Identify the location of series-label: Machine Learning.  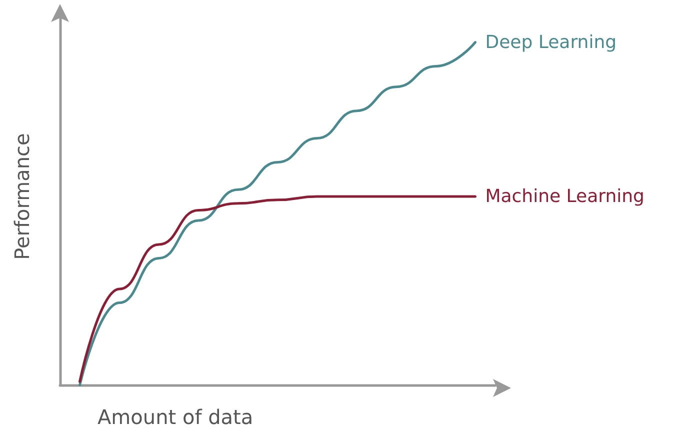
(564, 196).